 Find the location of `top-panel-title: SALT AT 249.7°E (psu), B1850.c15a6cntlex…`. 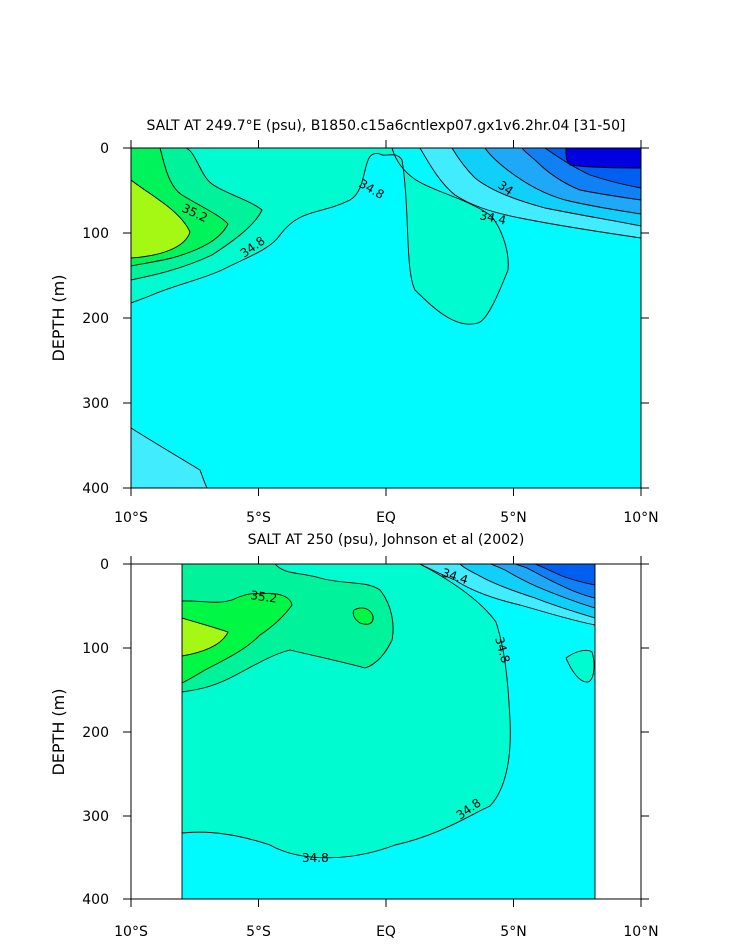

top-panel-title: SALT AT 249.7°E (psu), B1850.c15a6cntlex… is located at coordinates (385, 126).